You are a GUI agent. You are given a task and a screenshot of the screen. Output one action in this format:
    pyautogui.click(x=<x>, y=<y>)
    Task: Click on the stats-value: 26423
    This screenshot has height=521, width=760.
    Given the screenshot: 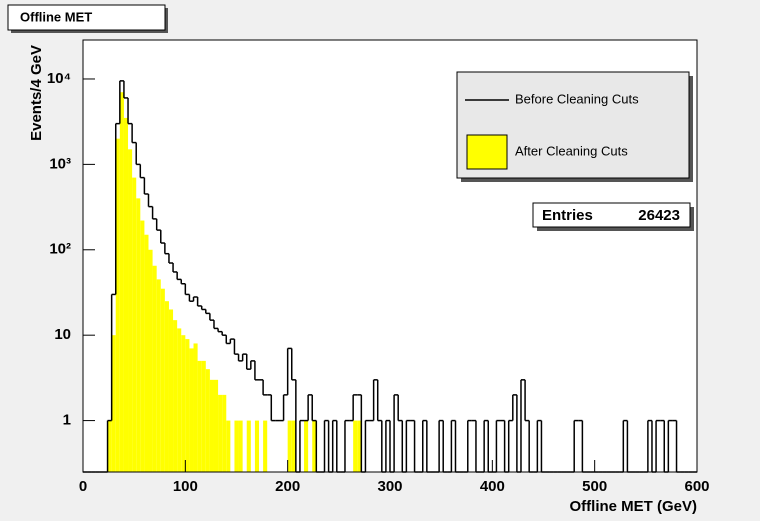 What is the action you would take?
    pyautogui.click(x=659, y=215)
    